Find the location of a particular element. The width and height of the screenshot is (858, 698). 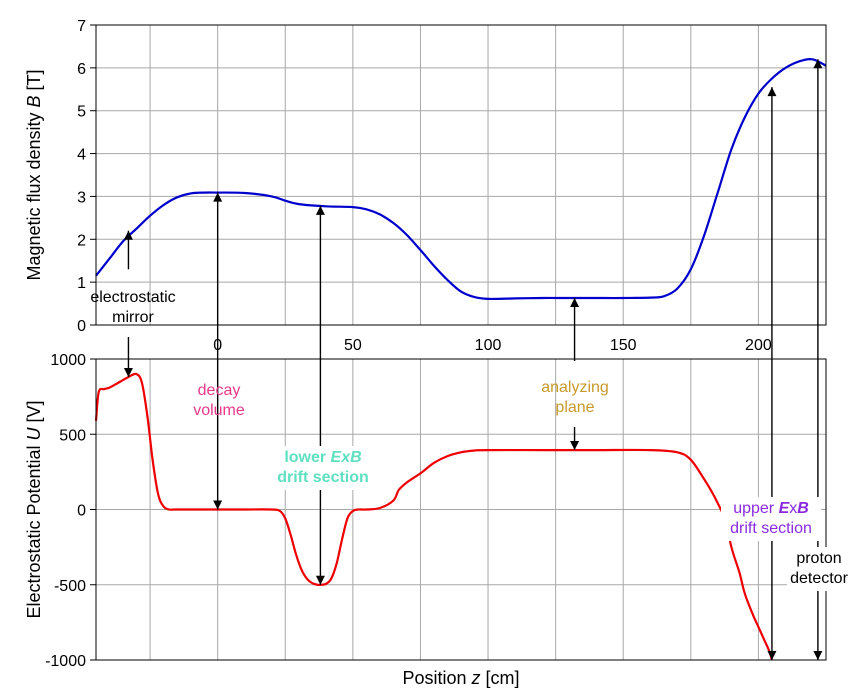

annotation-lower-exb: lower ExB drift section is located at coordinates (323, 468).